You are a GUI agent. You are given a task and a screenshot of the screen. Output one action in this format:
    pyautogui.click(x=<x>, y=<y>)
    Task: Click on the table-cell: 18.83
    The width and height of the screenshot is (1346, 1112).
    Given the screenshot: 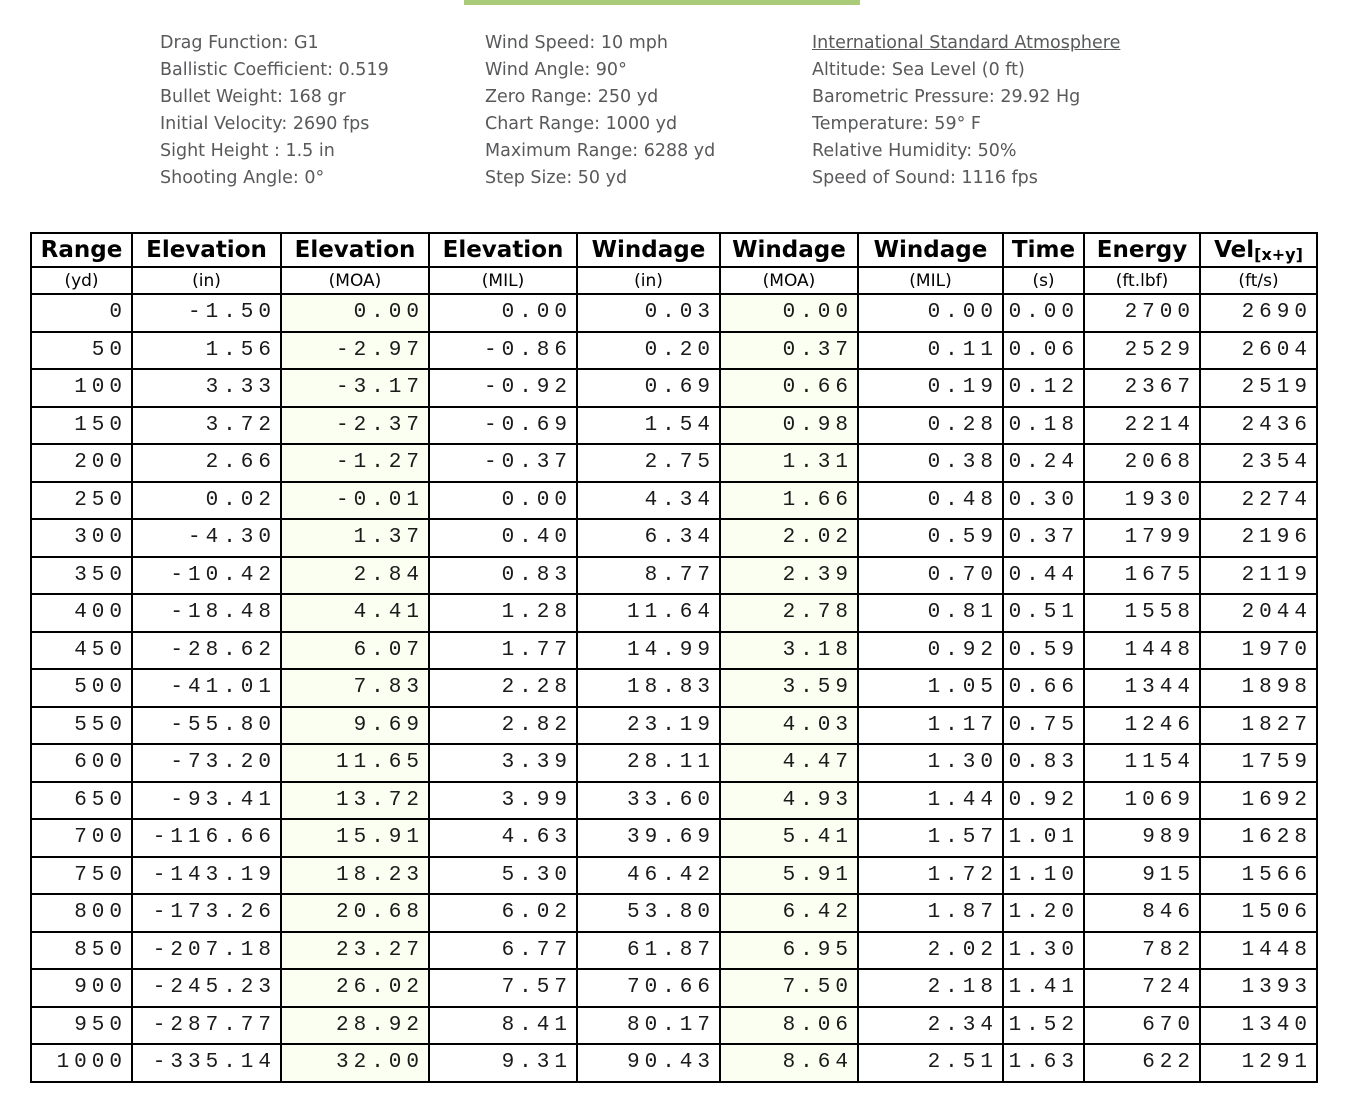 What is the action you would take?
    pyautogui.click(x=648, y=688)
    